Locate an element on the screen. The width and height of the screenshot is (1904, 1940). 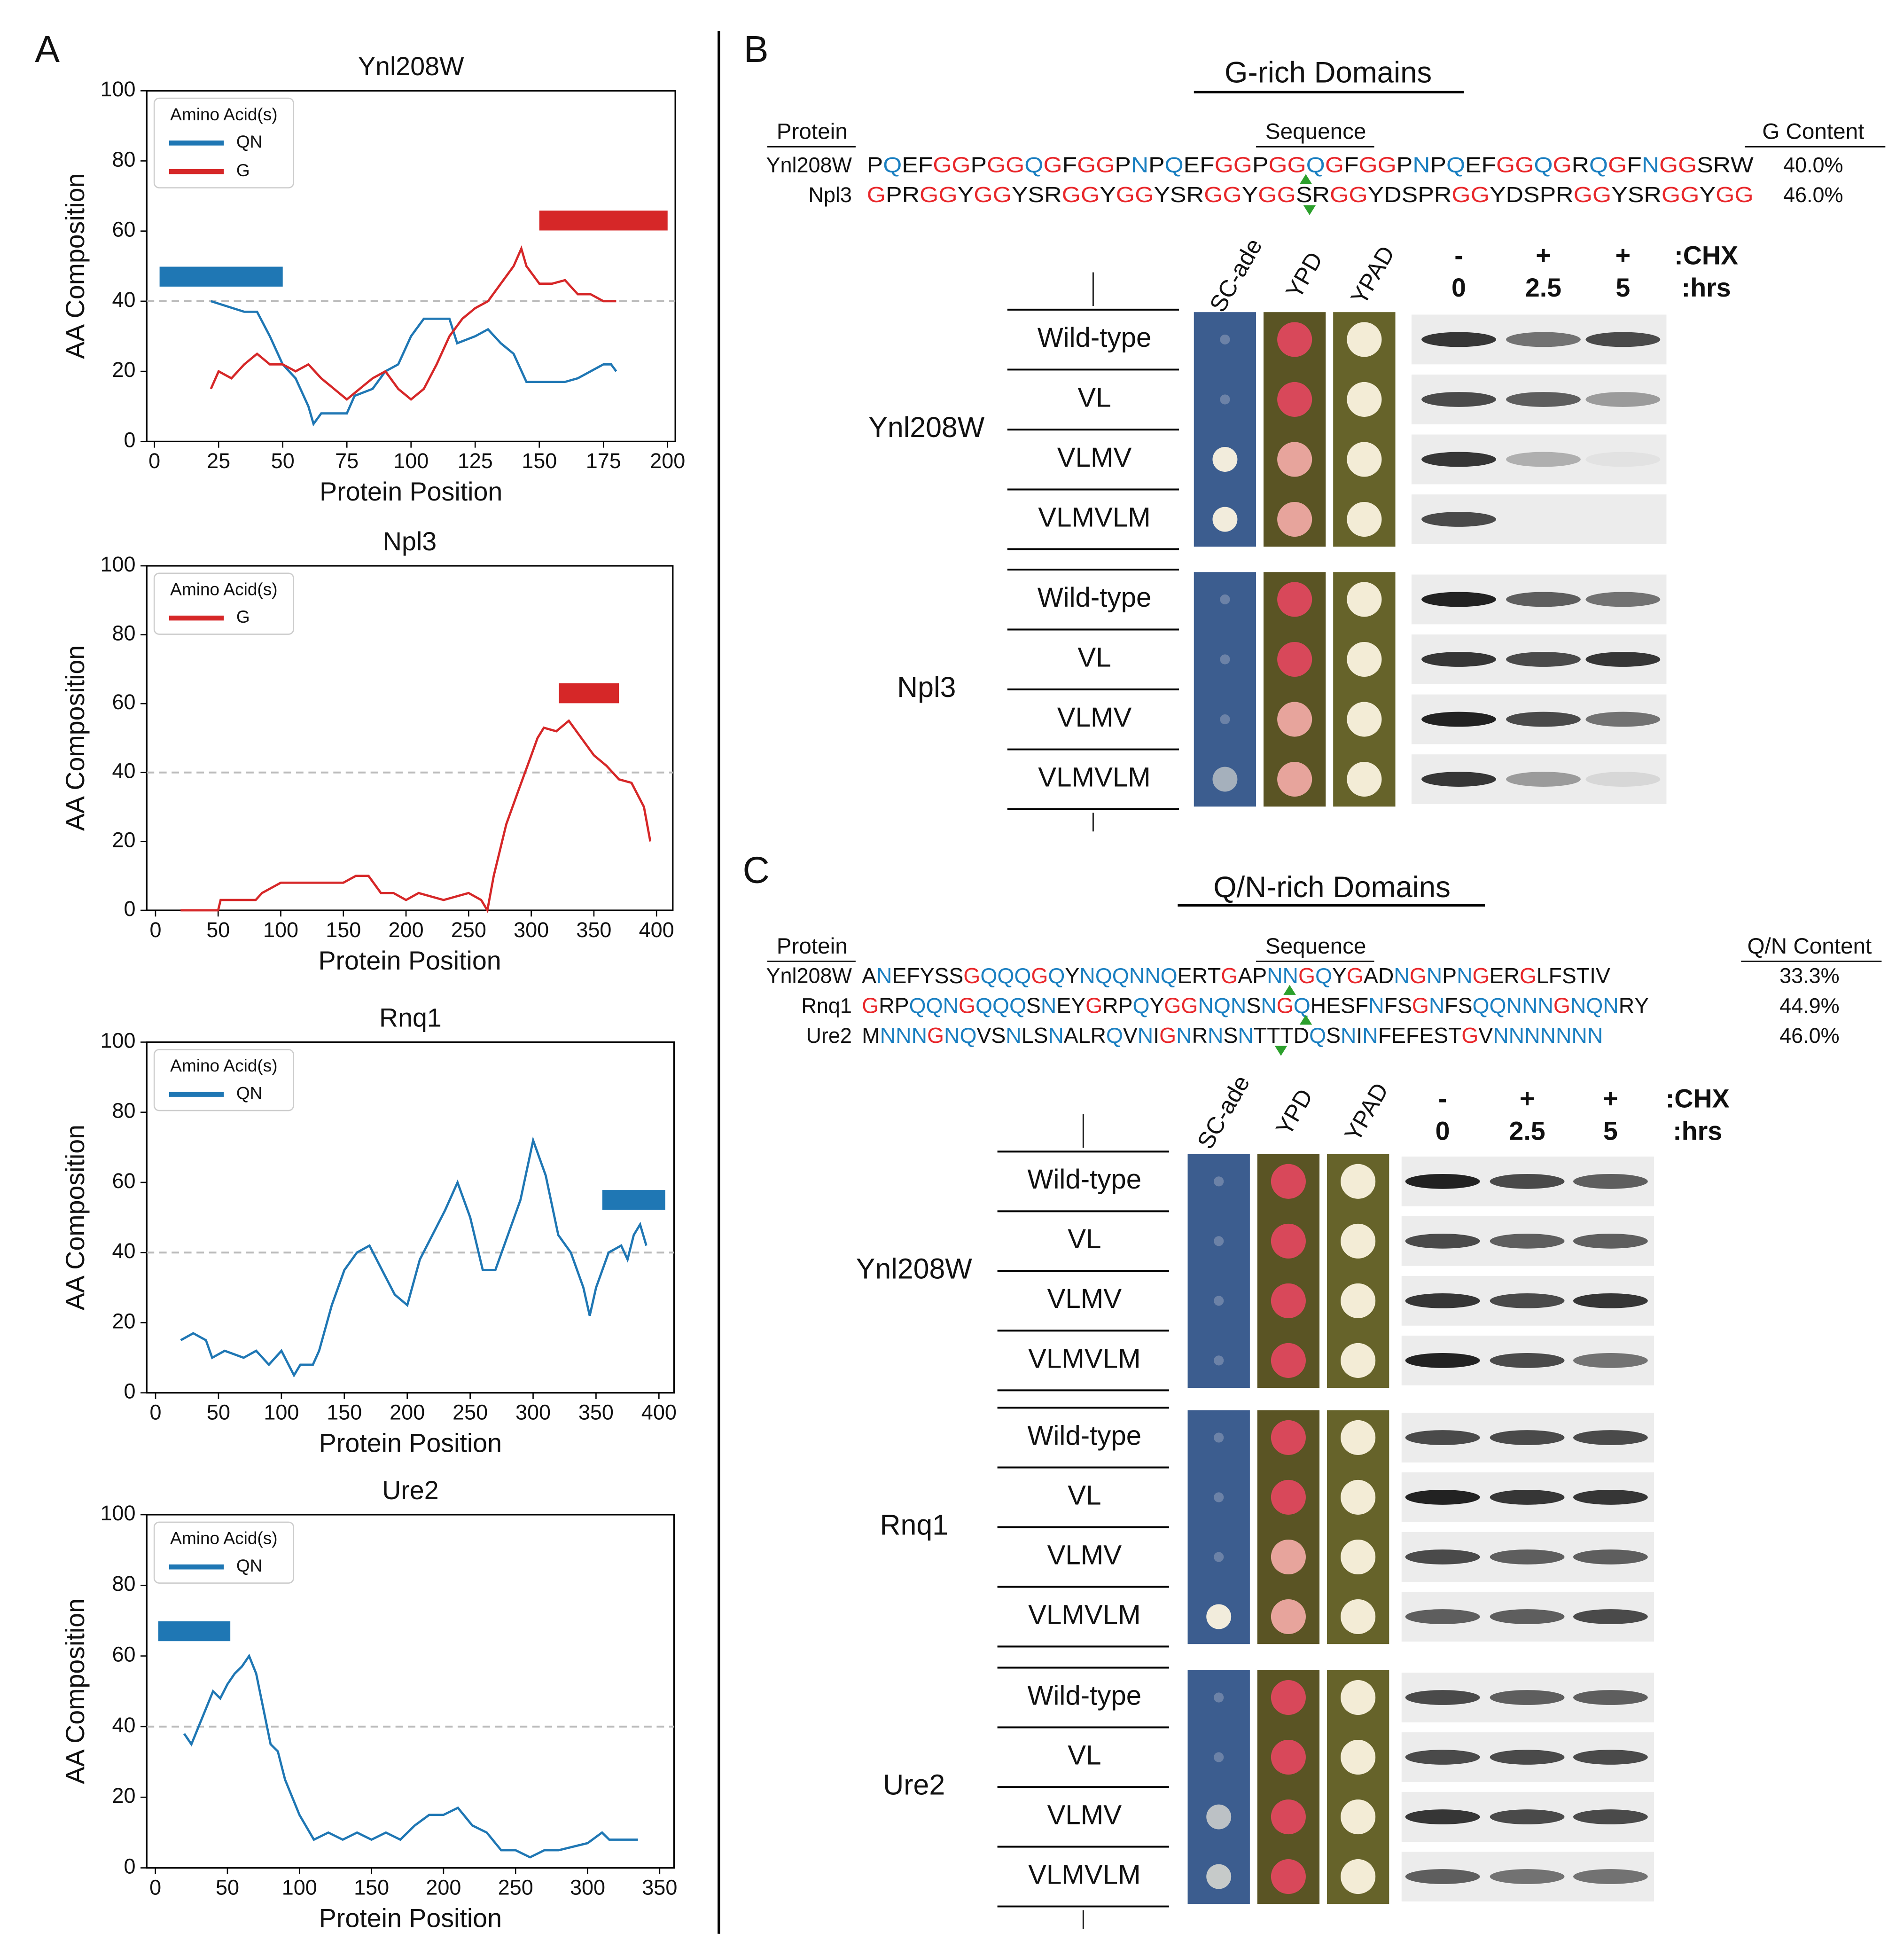
domain-bar is located at coordinates (221, 276).